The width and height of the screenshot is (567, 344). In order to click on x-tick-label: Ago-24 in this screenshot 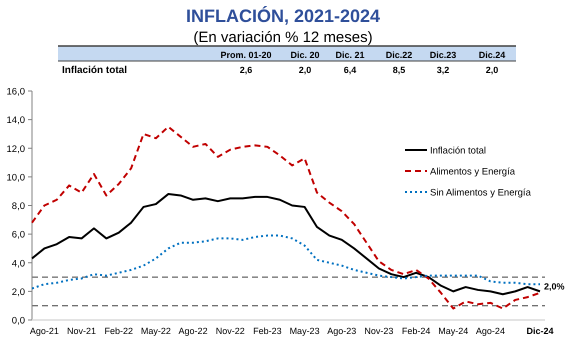, I will do `click(490, 331)`.